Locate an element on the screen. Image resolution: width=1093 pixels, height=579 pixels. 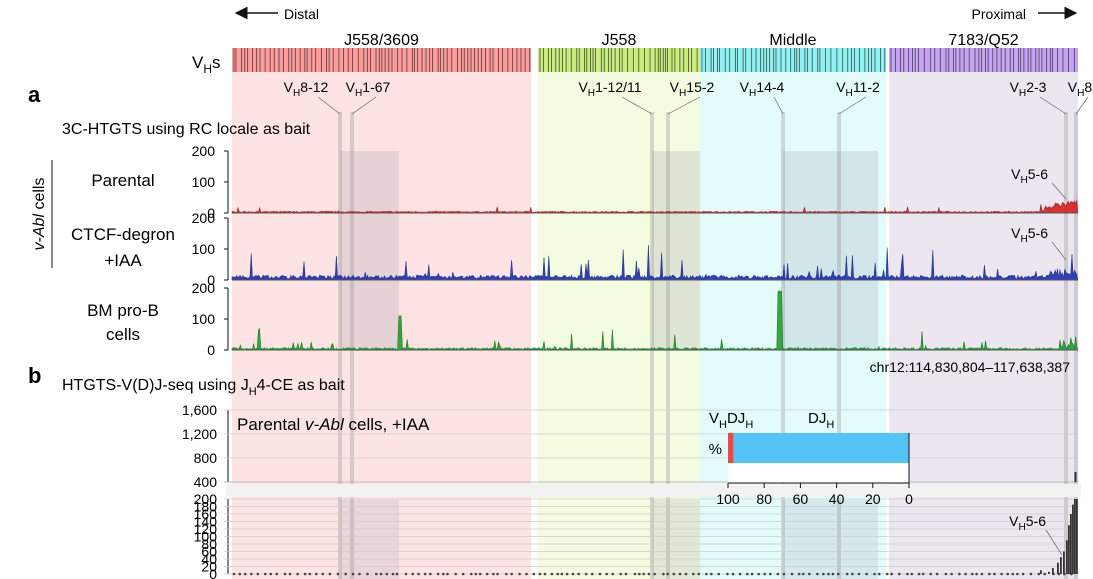
track-signal is located at coordinates (655, 262).